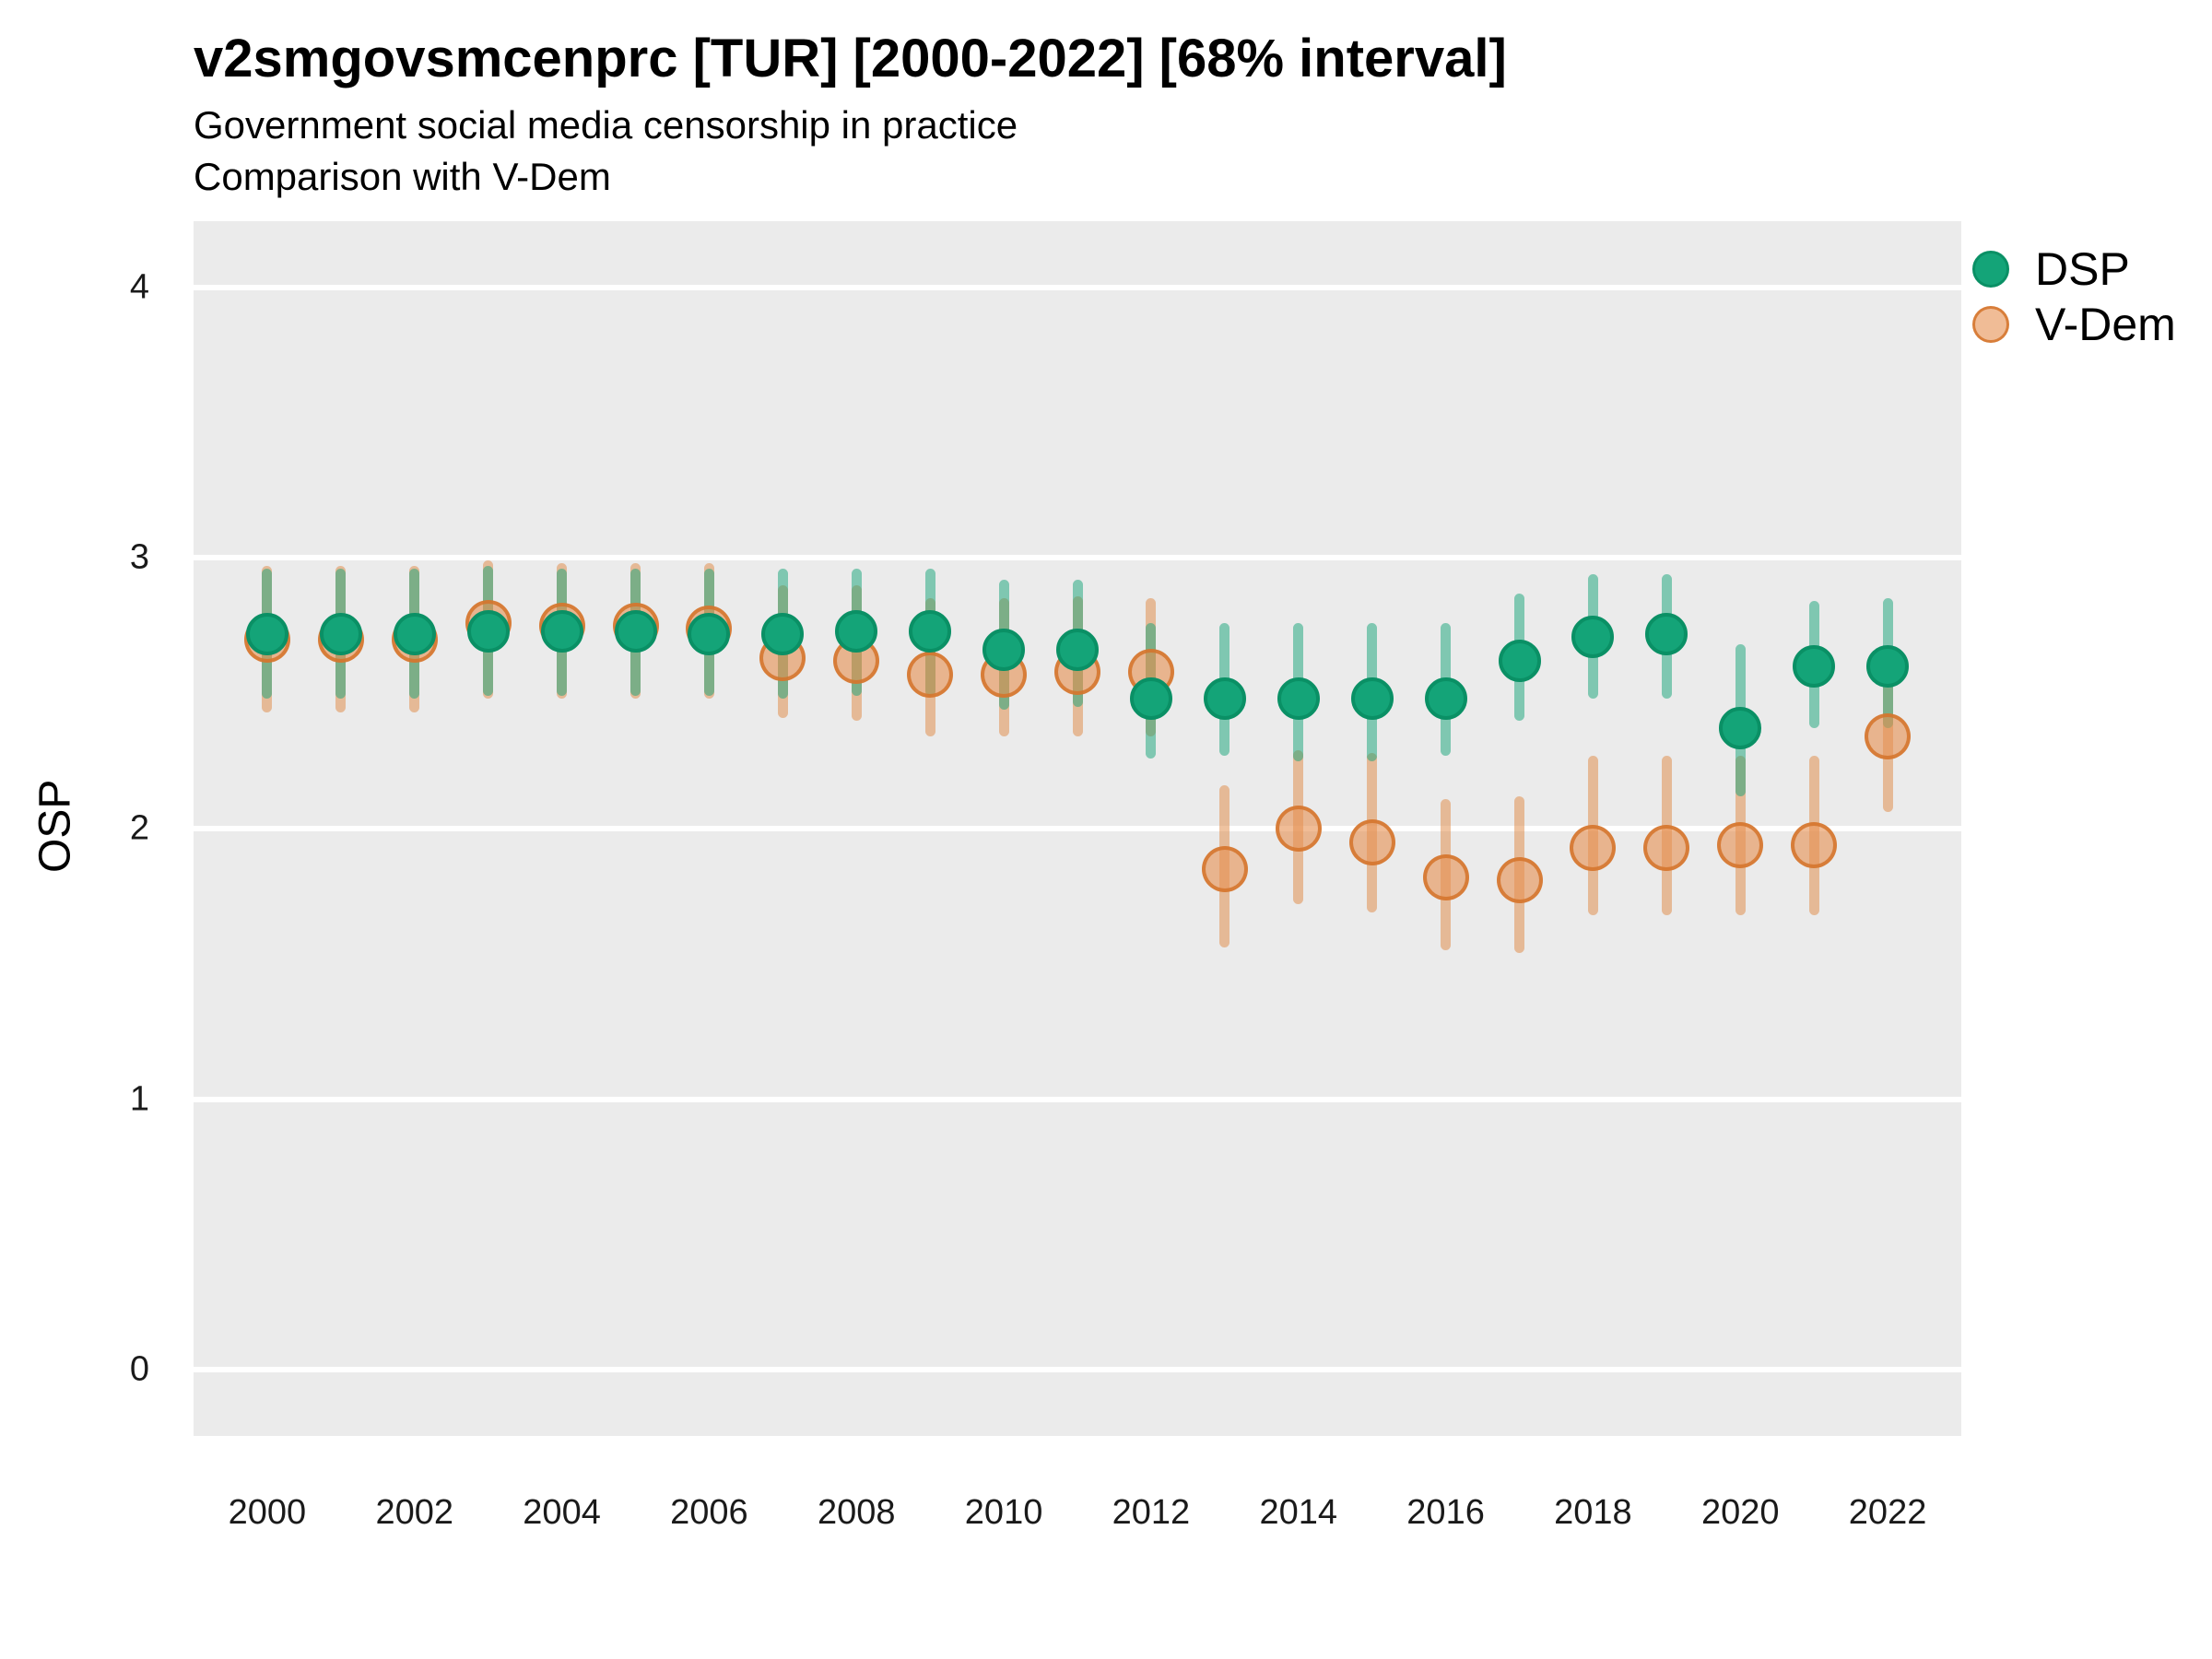 This screenshot has height=1659, width=2212. I want to click on y-axis-title: OSP, so click(55, 826).